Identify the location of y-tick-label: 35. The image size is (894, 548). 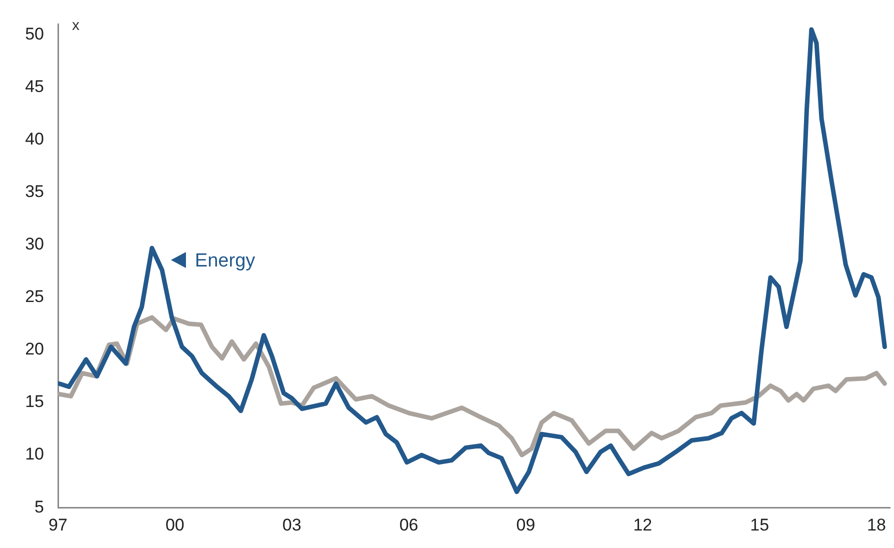
(34, 192).